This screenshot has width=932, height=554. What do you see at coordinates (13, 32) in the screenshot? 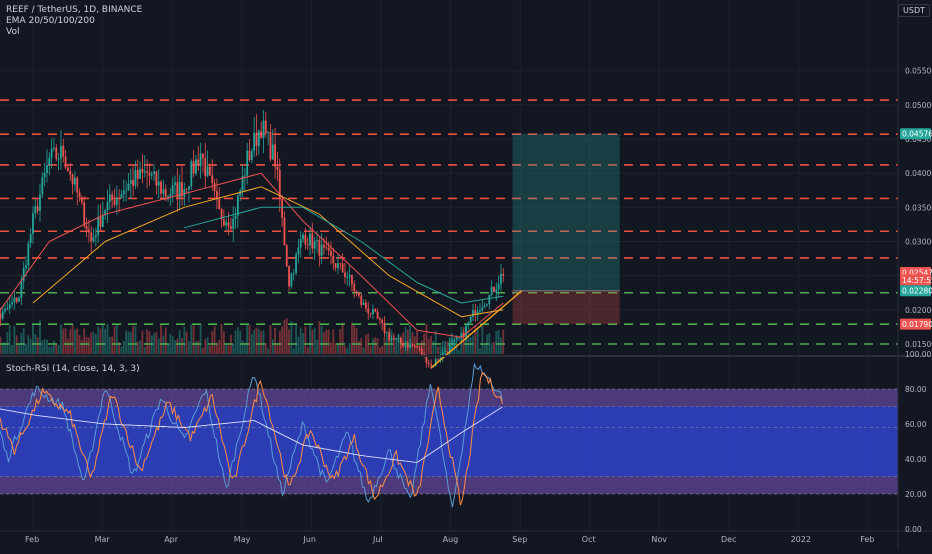
I see `volume-legend: Vol` at bounding box center [13, 32].